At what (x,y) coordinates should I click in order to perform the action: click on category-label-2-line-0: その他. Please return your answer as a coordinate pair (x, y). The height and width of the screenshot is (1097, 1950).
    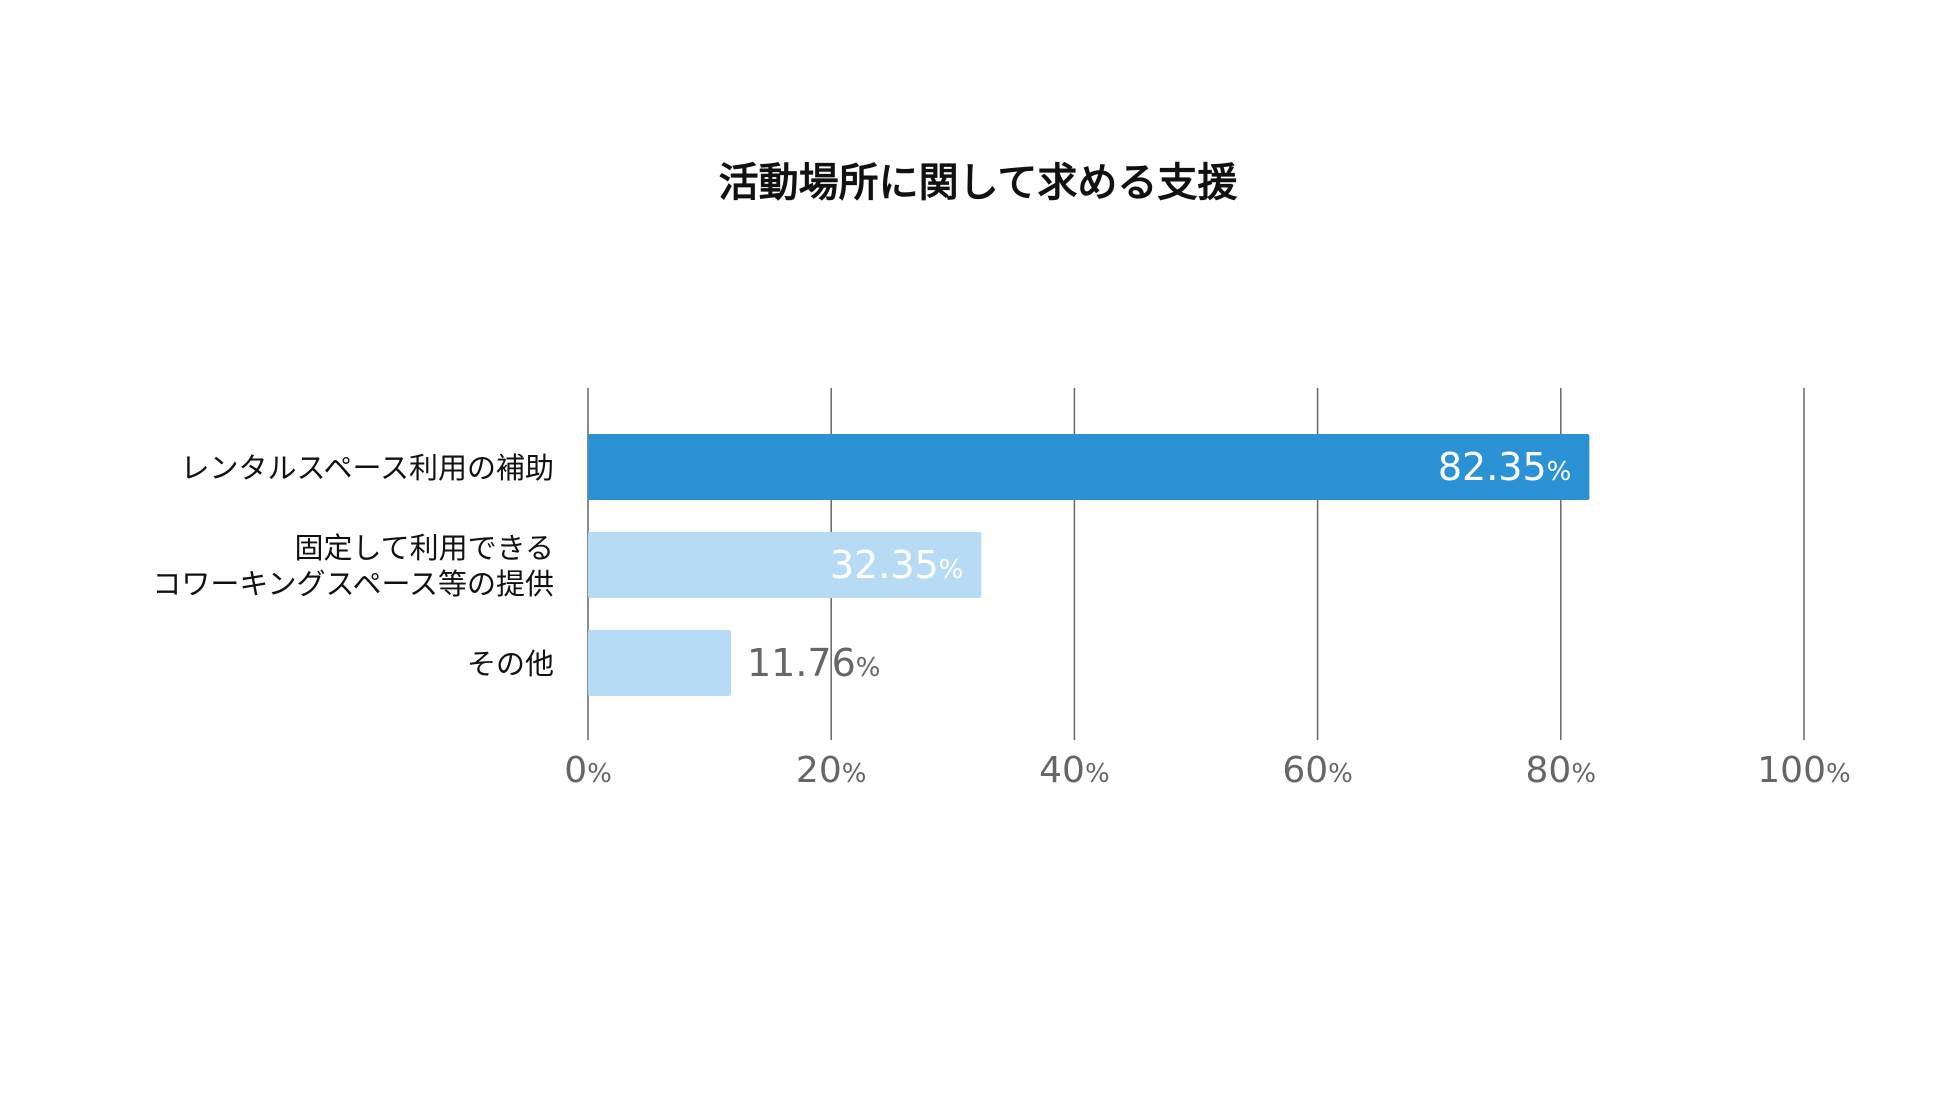
    Looking at the image, I should click on (510, 664).